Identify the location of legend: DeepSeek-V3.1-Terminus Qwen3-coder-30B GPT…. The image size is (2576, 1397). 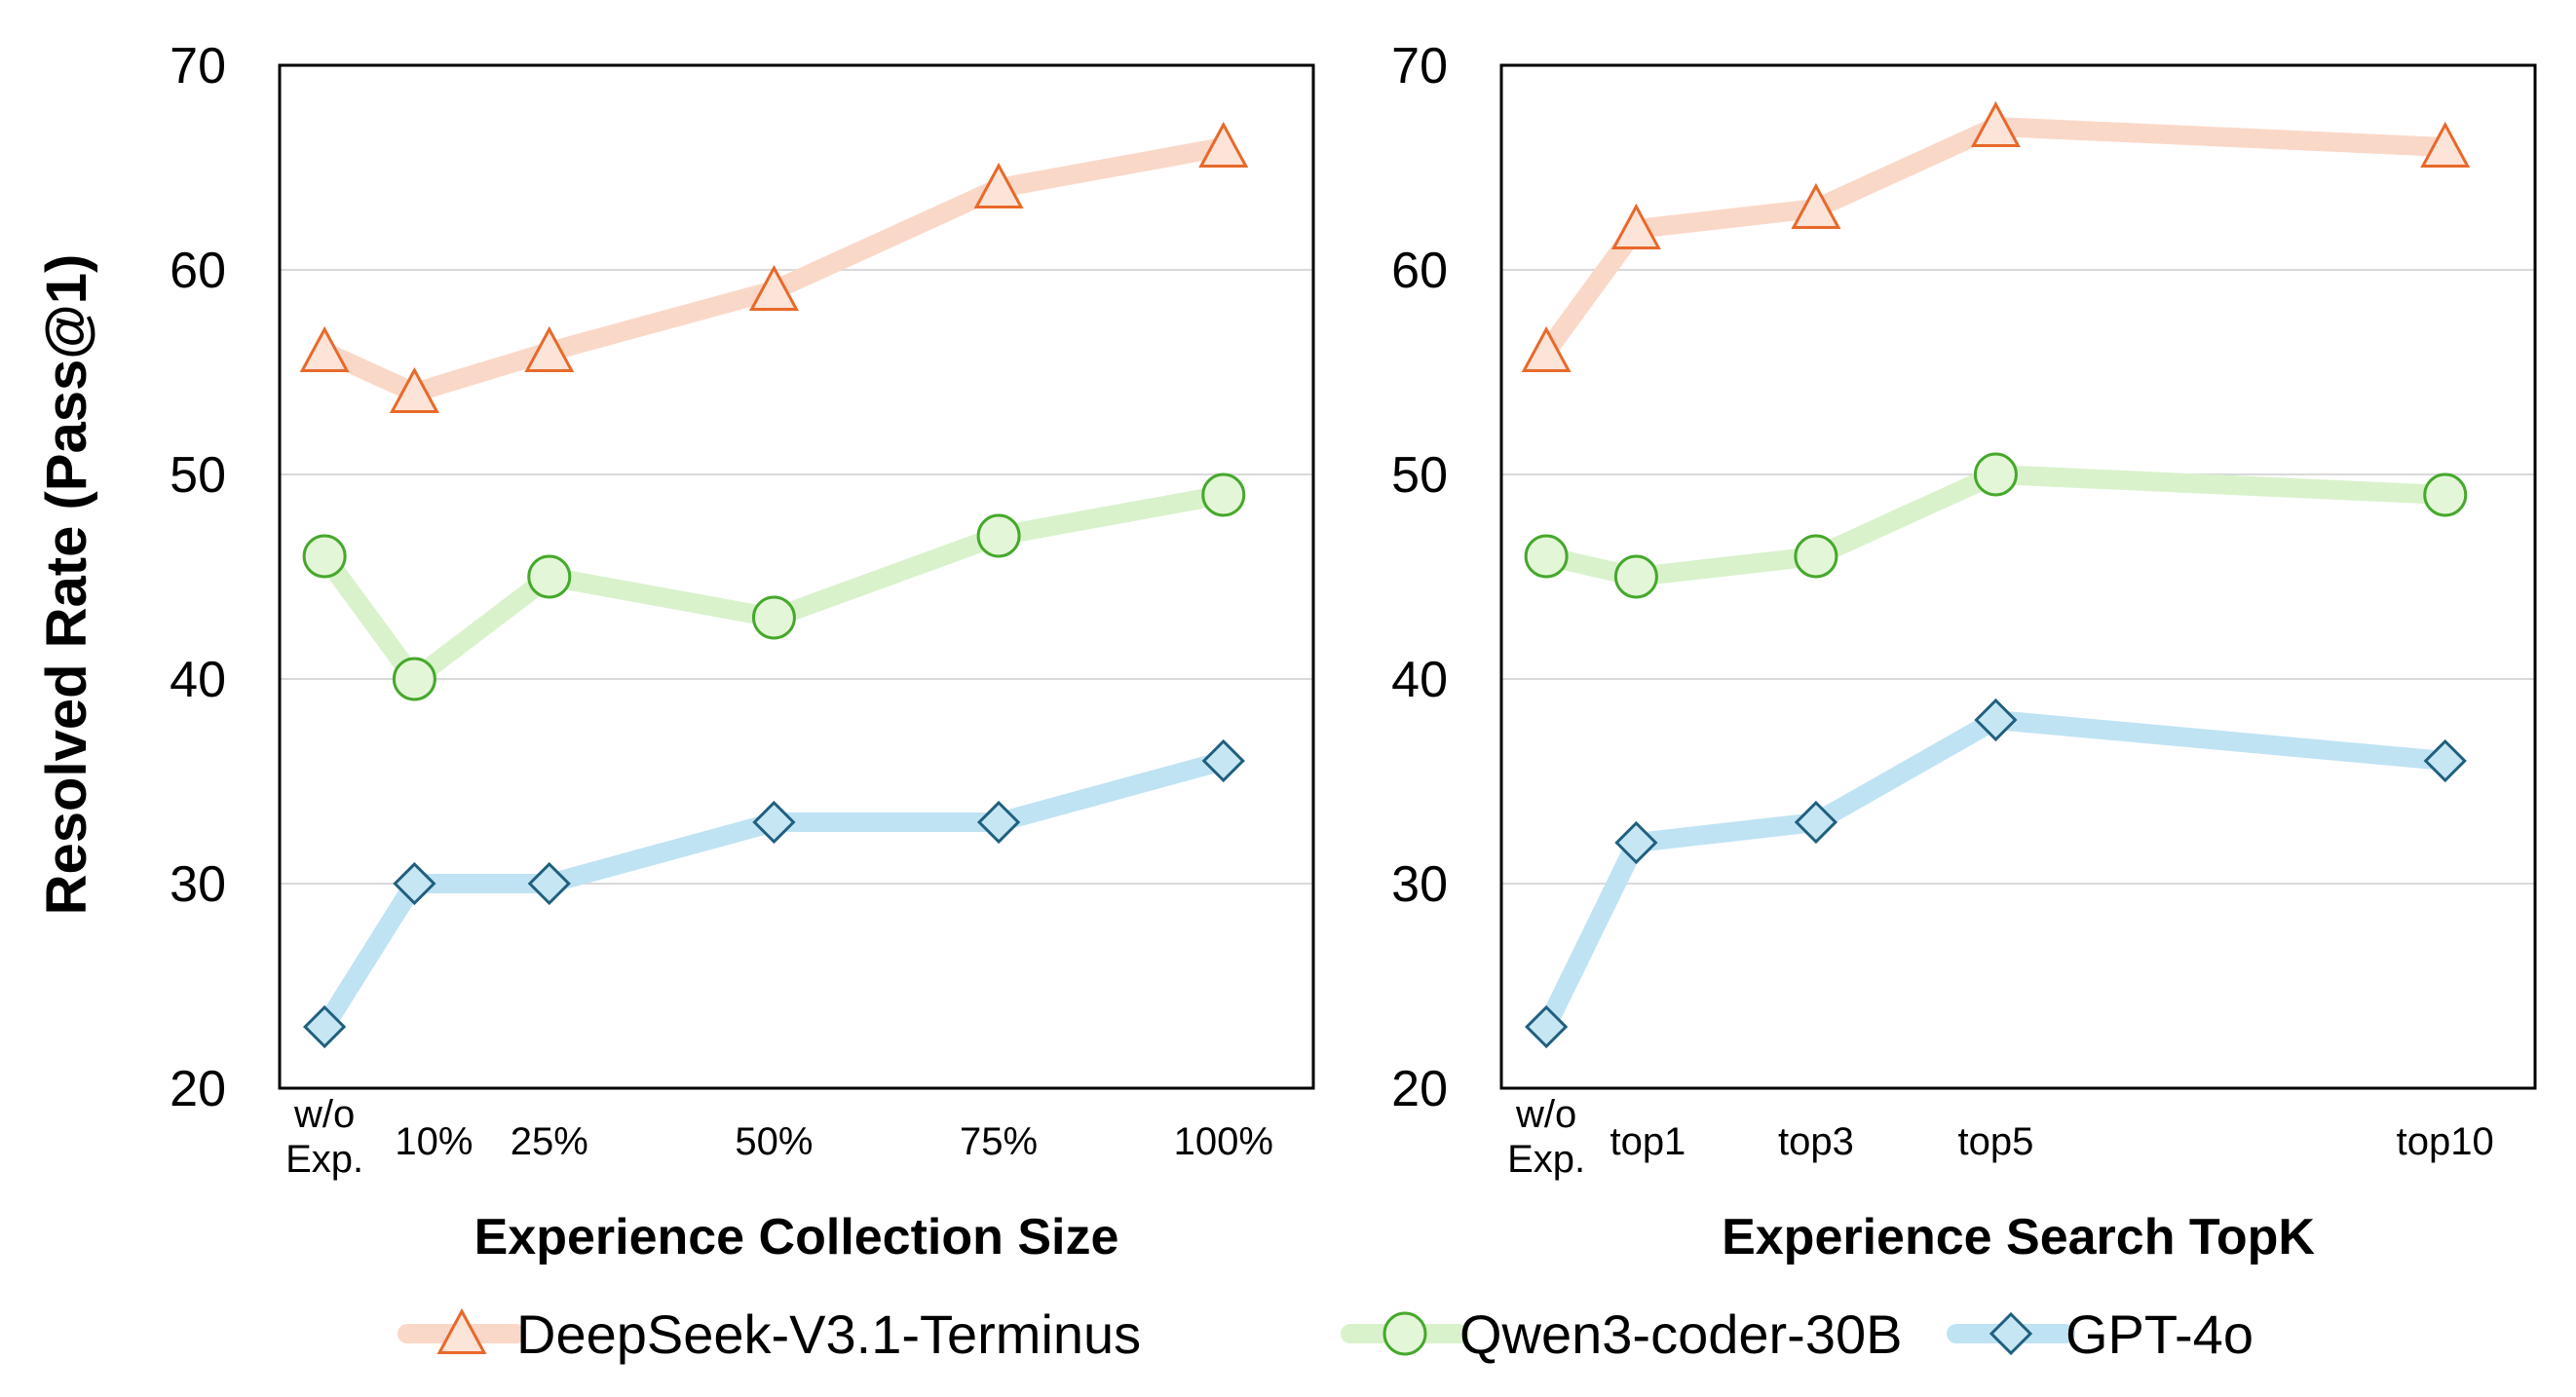
(1326, 1334).